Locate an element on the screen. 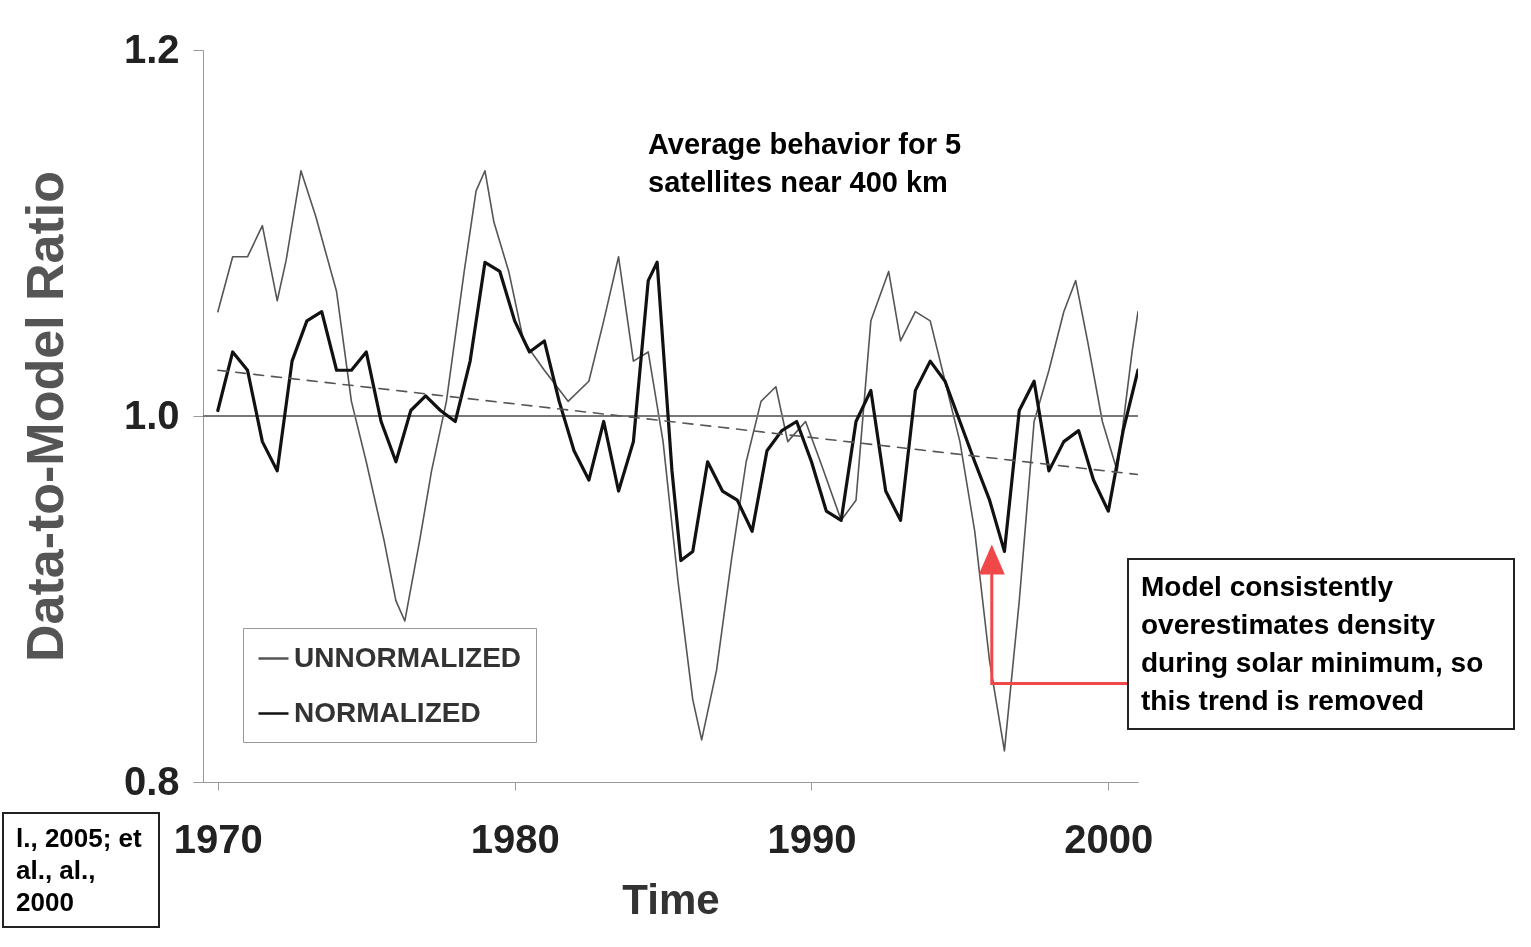 Image resolution: width=1531 pixels, height=947 pixels. x-axis-title: Time is located at coordinates (671, 899).